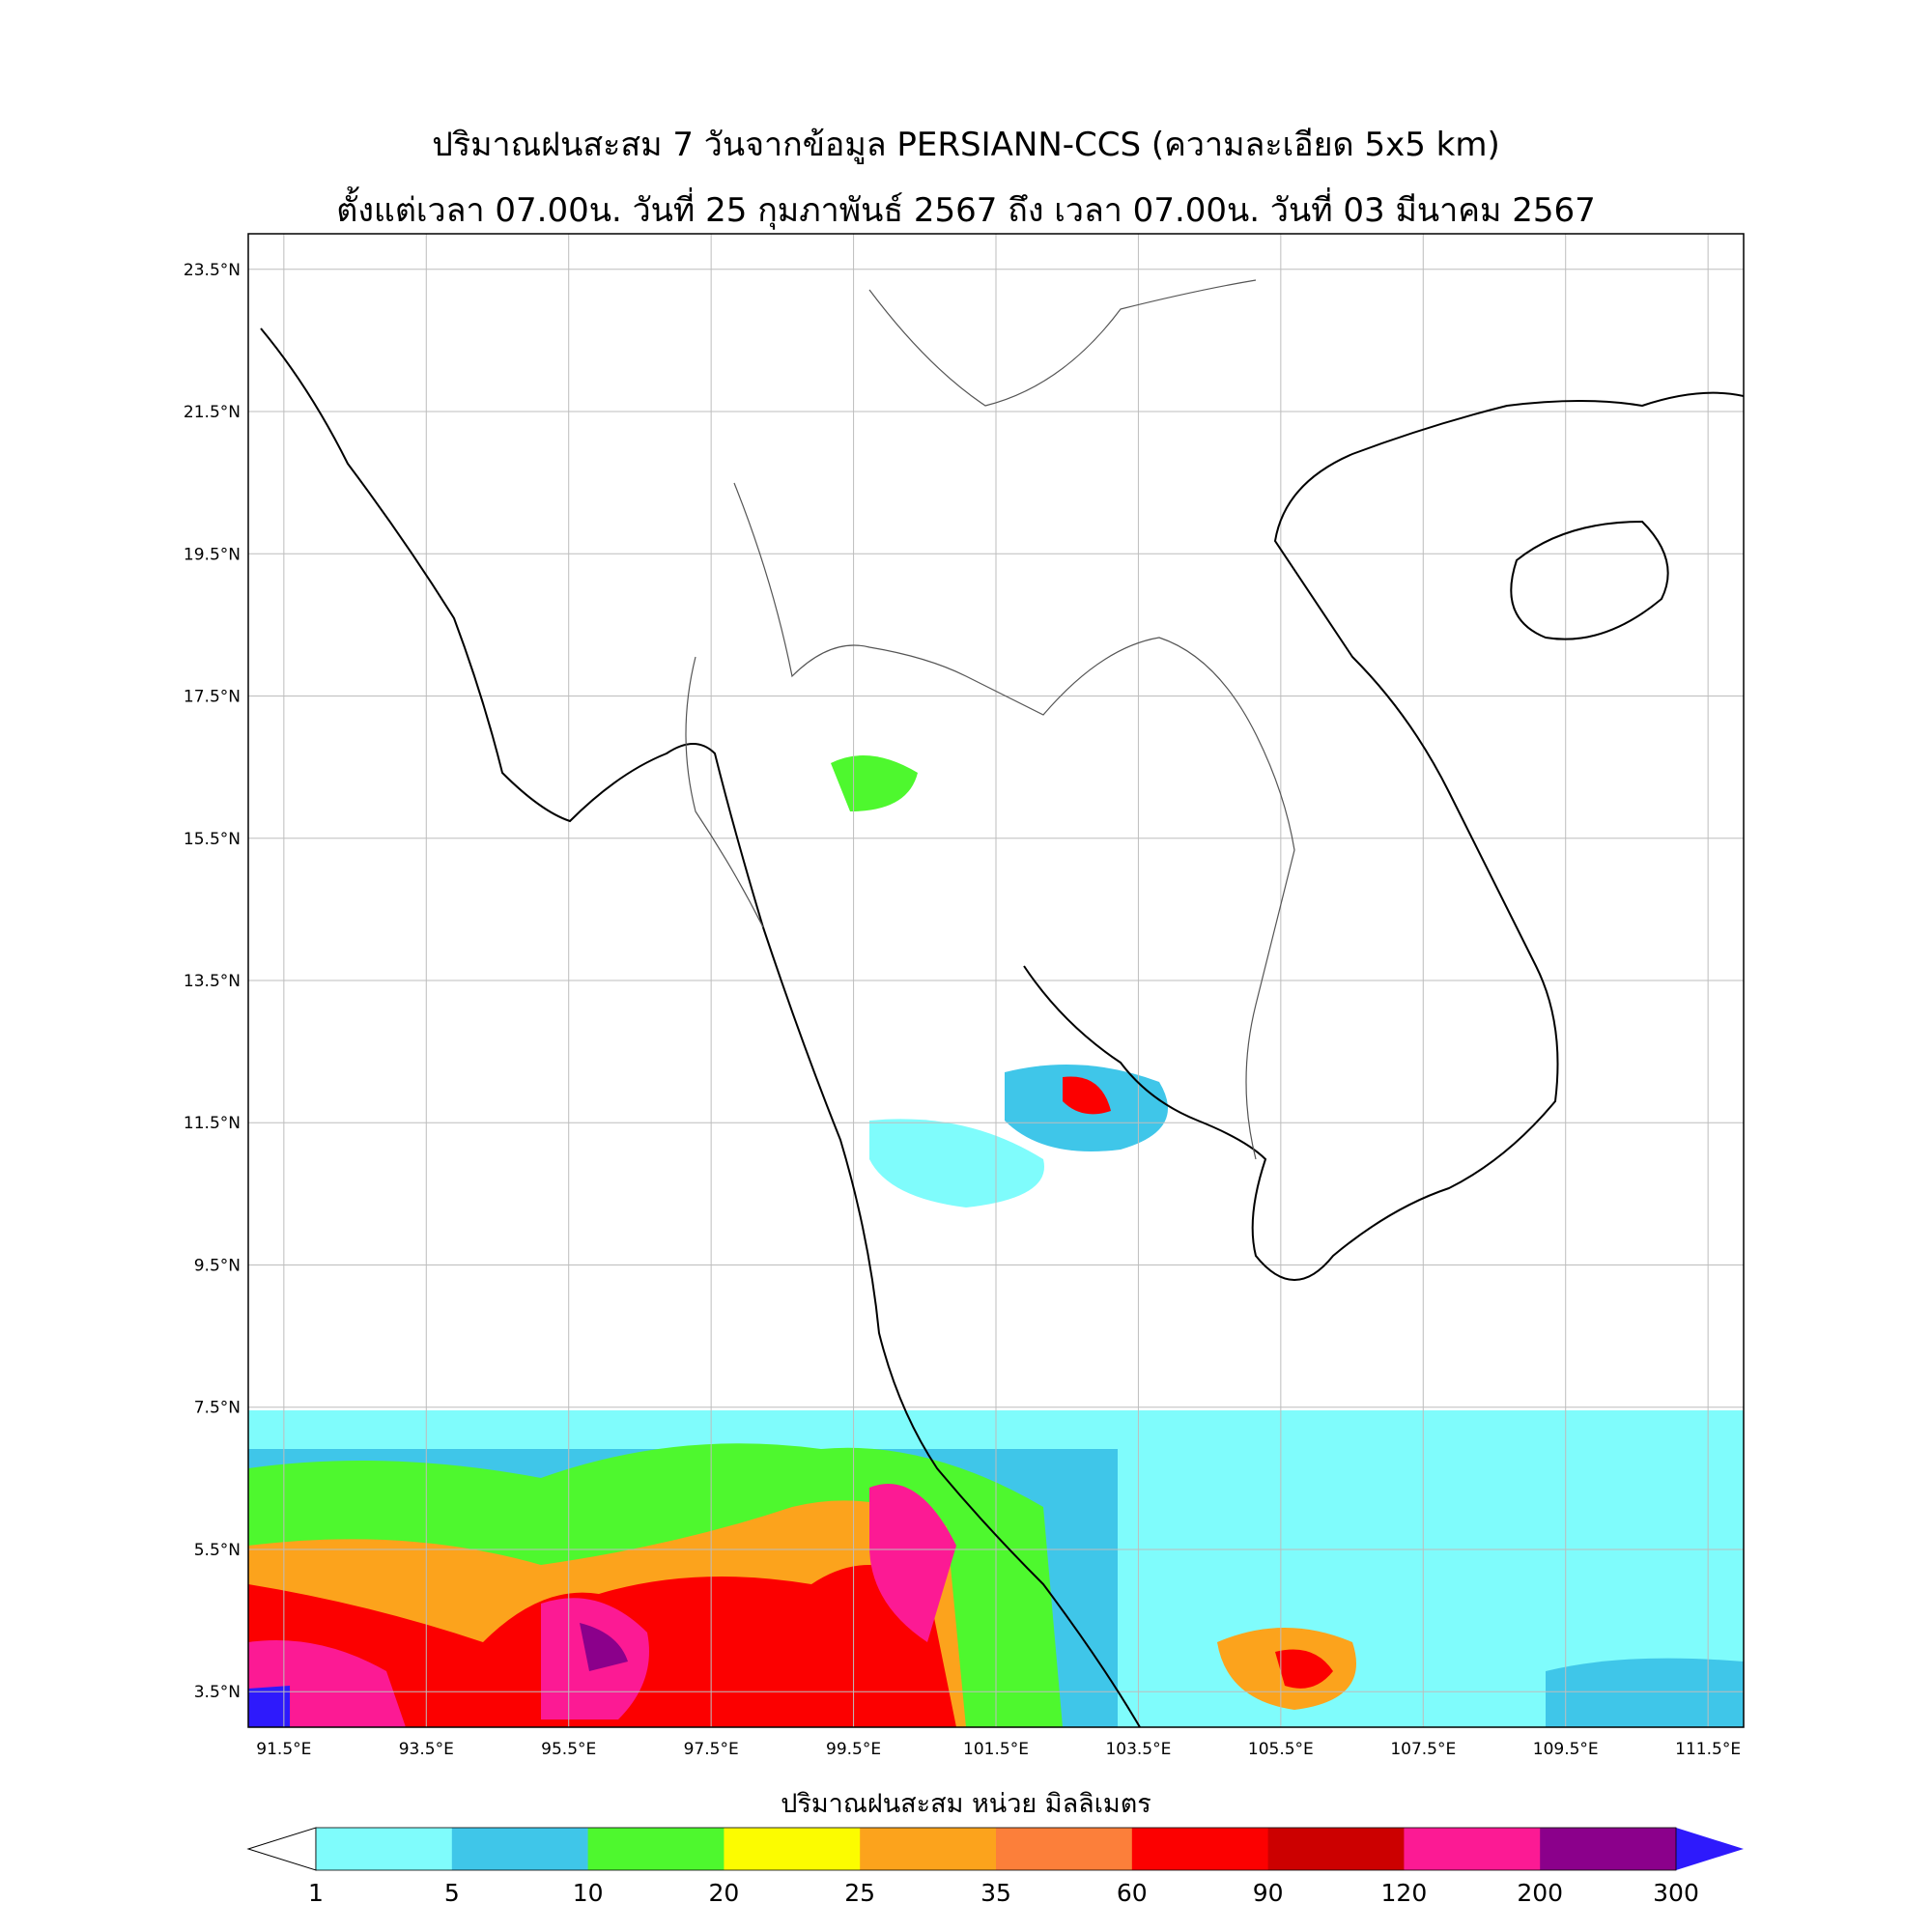 Image resolution: width=1932 pixels, height=1932 pixels. Describe the element at coordinates (604, 1647) in the screenshot. I see `rain-core-purple` at that location.